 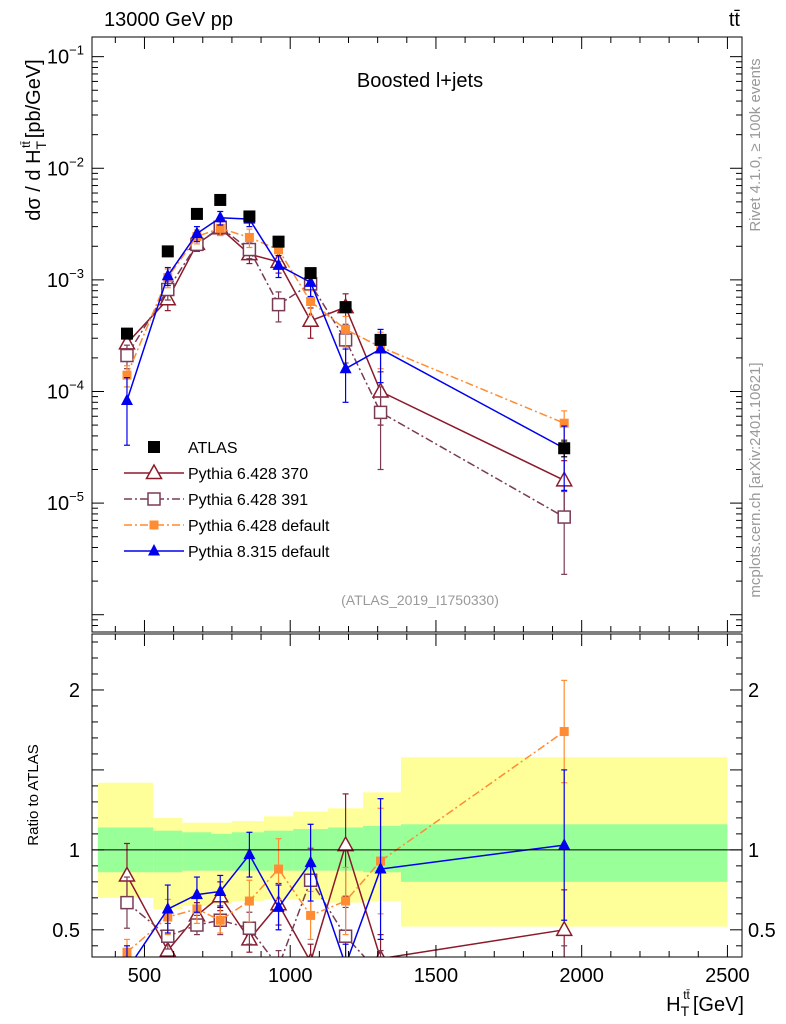 I want to click on main-line-pythia-8-315-default, so click(x=345, y=333).